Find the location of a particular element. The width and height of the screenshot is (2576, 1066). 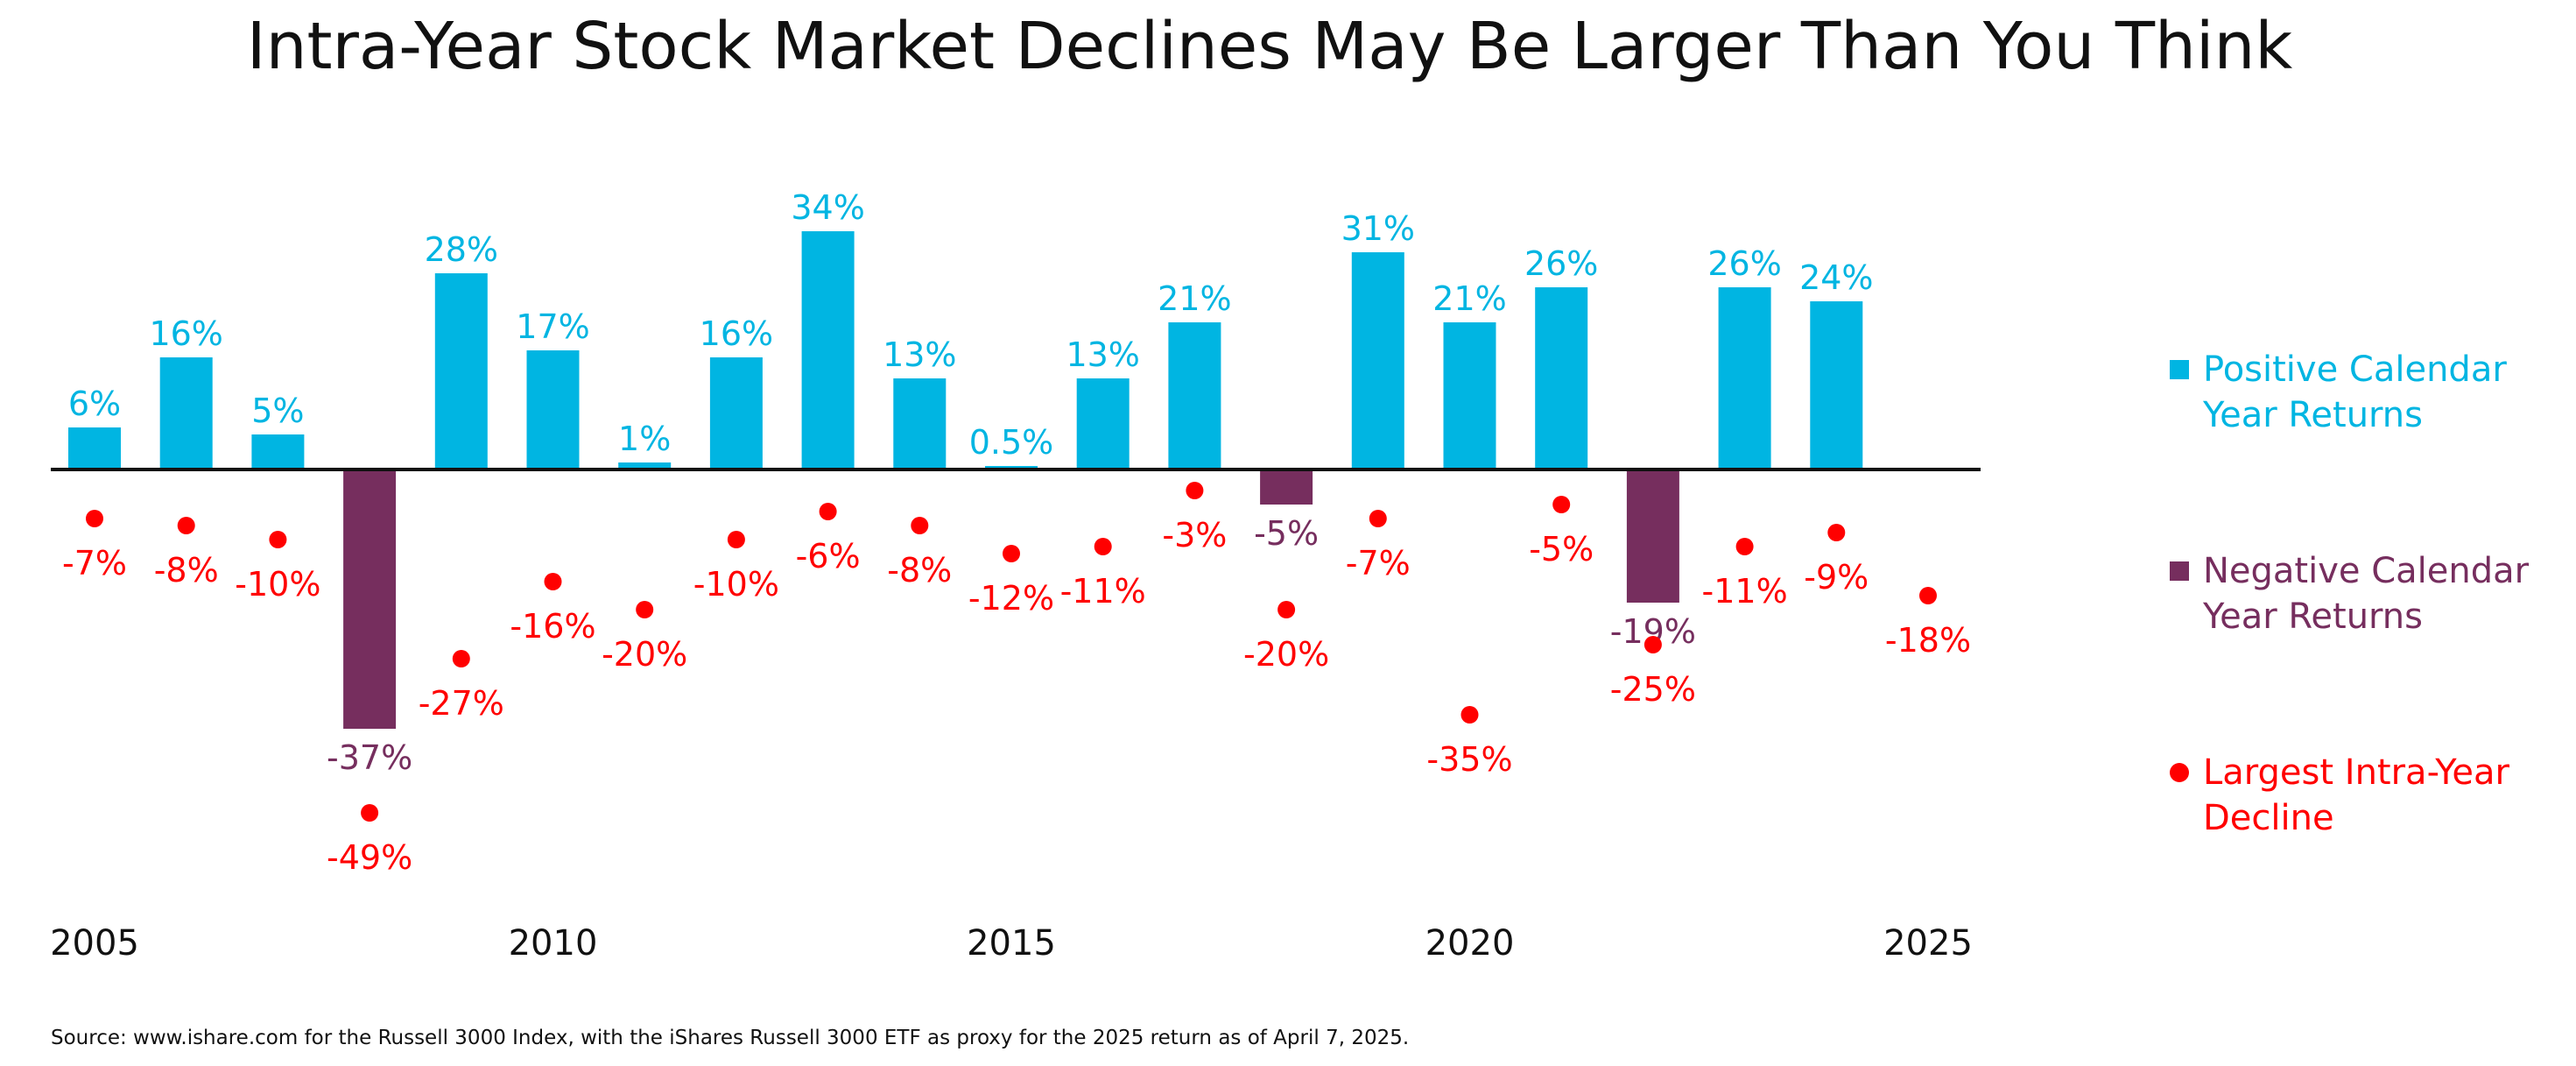

decline-dot-2020 is located at coordinates (1469, 715).